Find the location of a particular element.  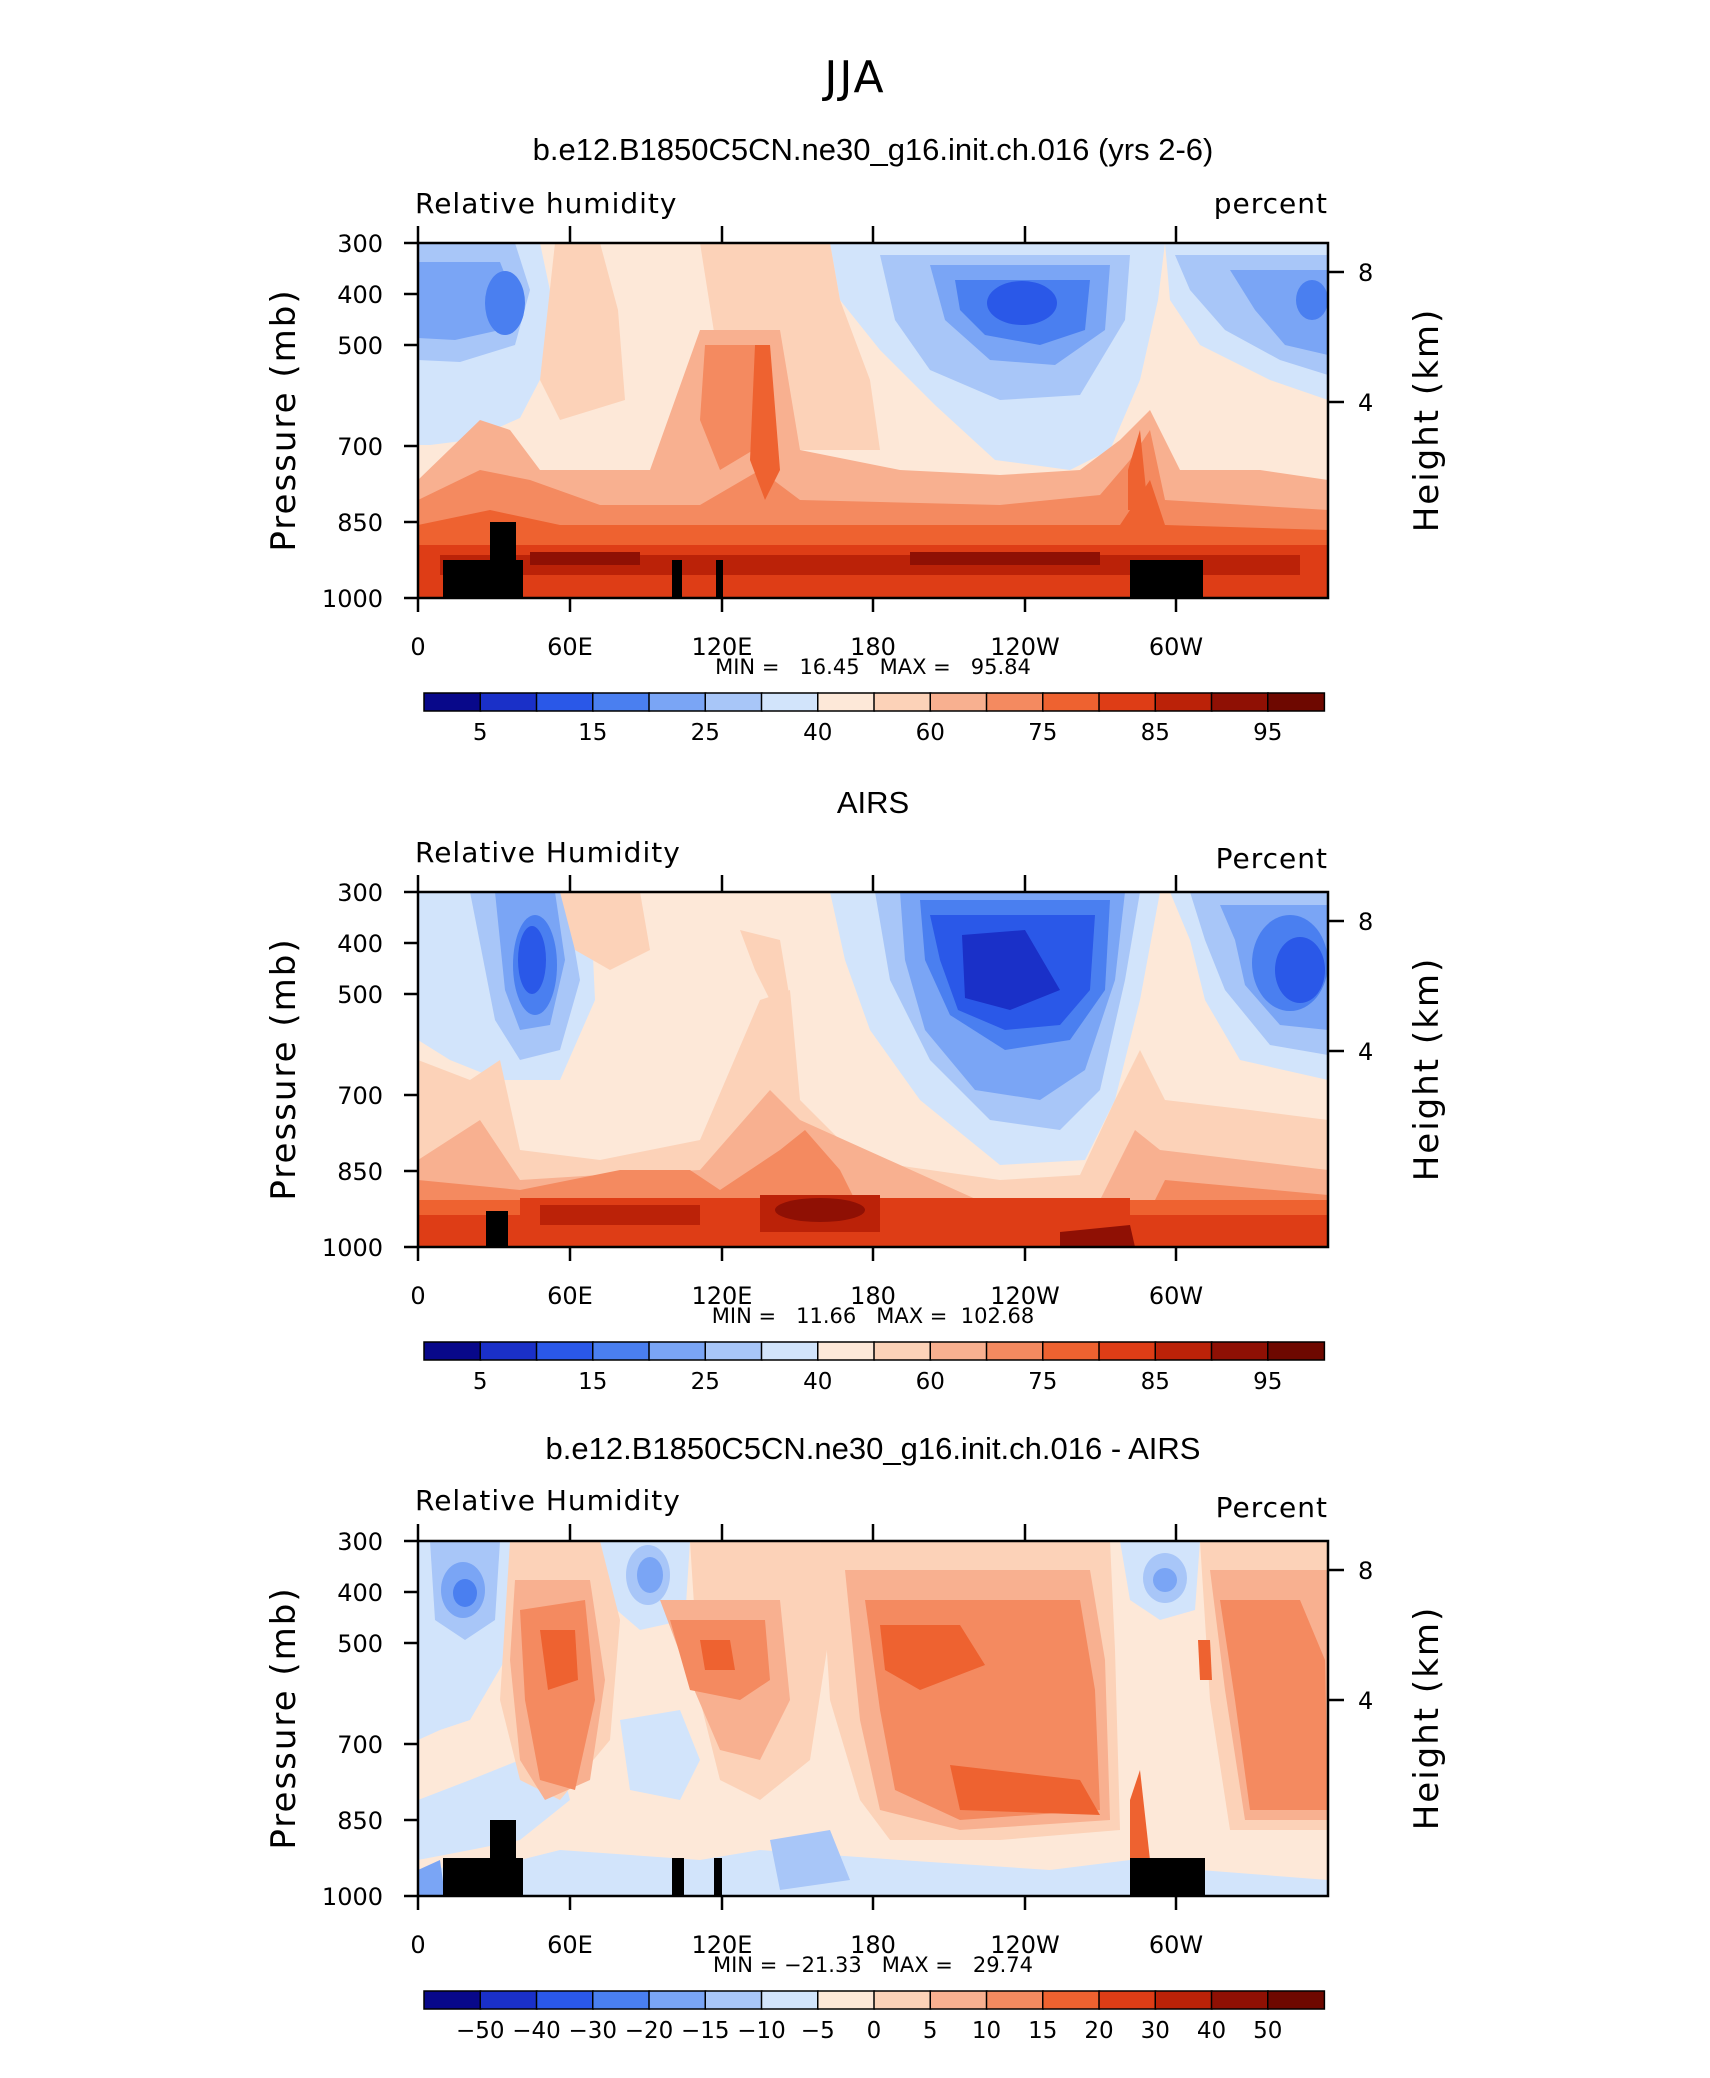

panel-2-x-tick-label: 120W is located at coordinates (1025, 1296).